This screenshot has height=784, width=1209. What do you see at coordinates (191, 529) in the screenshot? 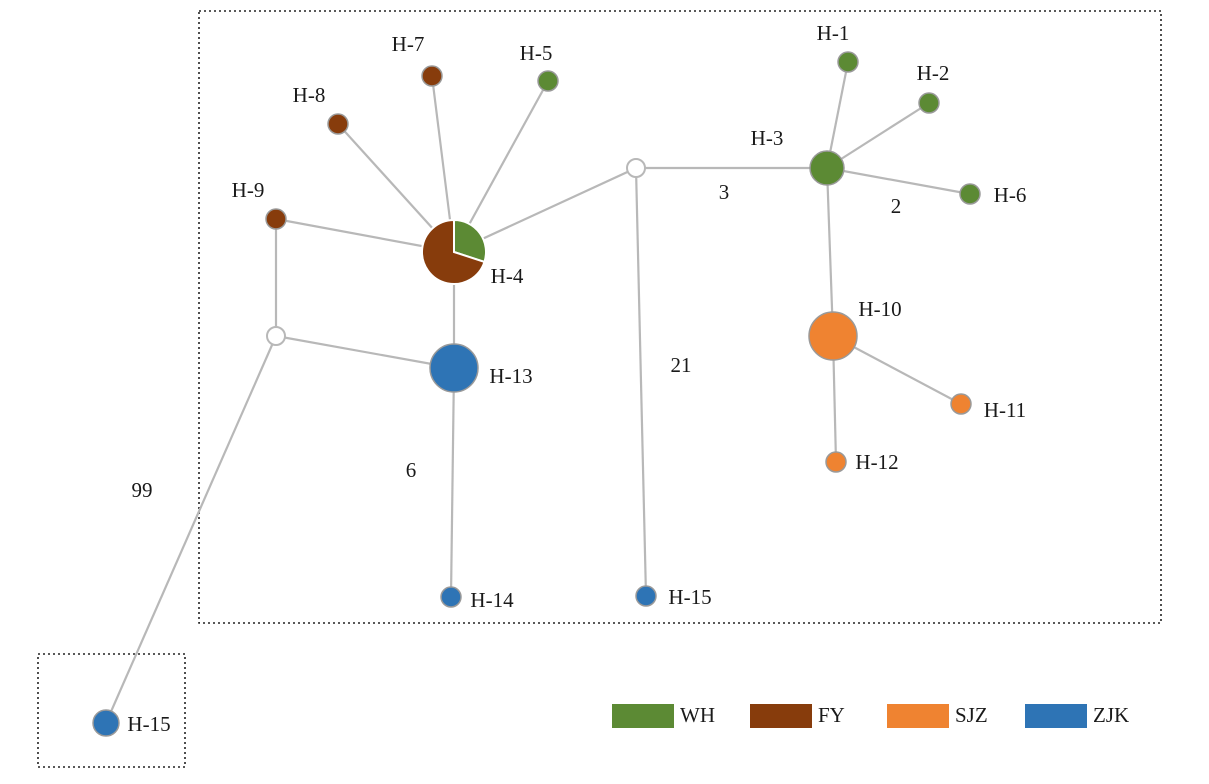
I see `edge-mv2-h-15b` at bounding box center [191, 529].